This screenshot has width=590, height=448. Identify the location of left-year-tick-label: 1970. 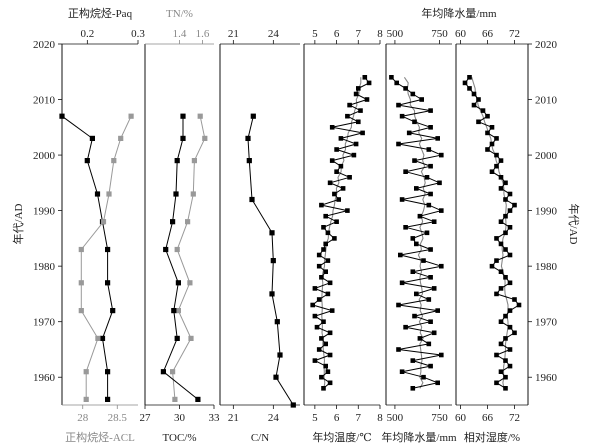
(44, 323).